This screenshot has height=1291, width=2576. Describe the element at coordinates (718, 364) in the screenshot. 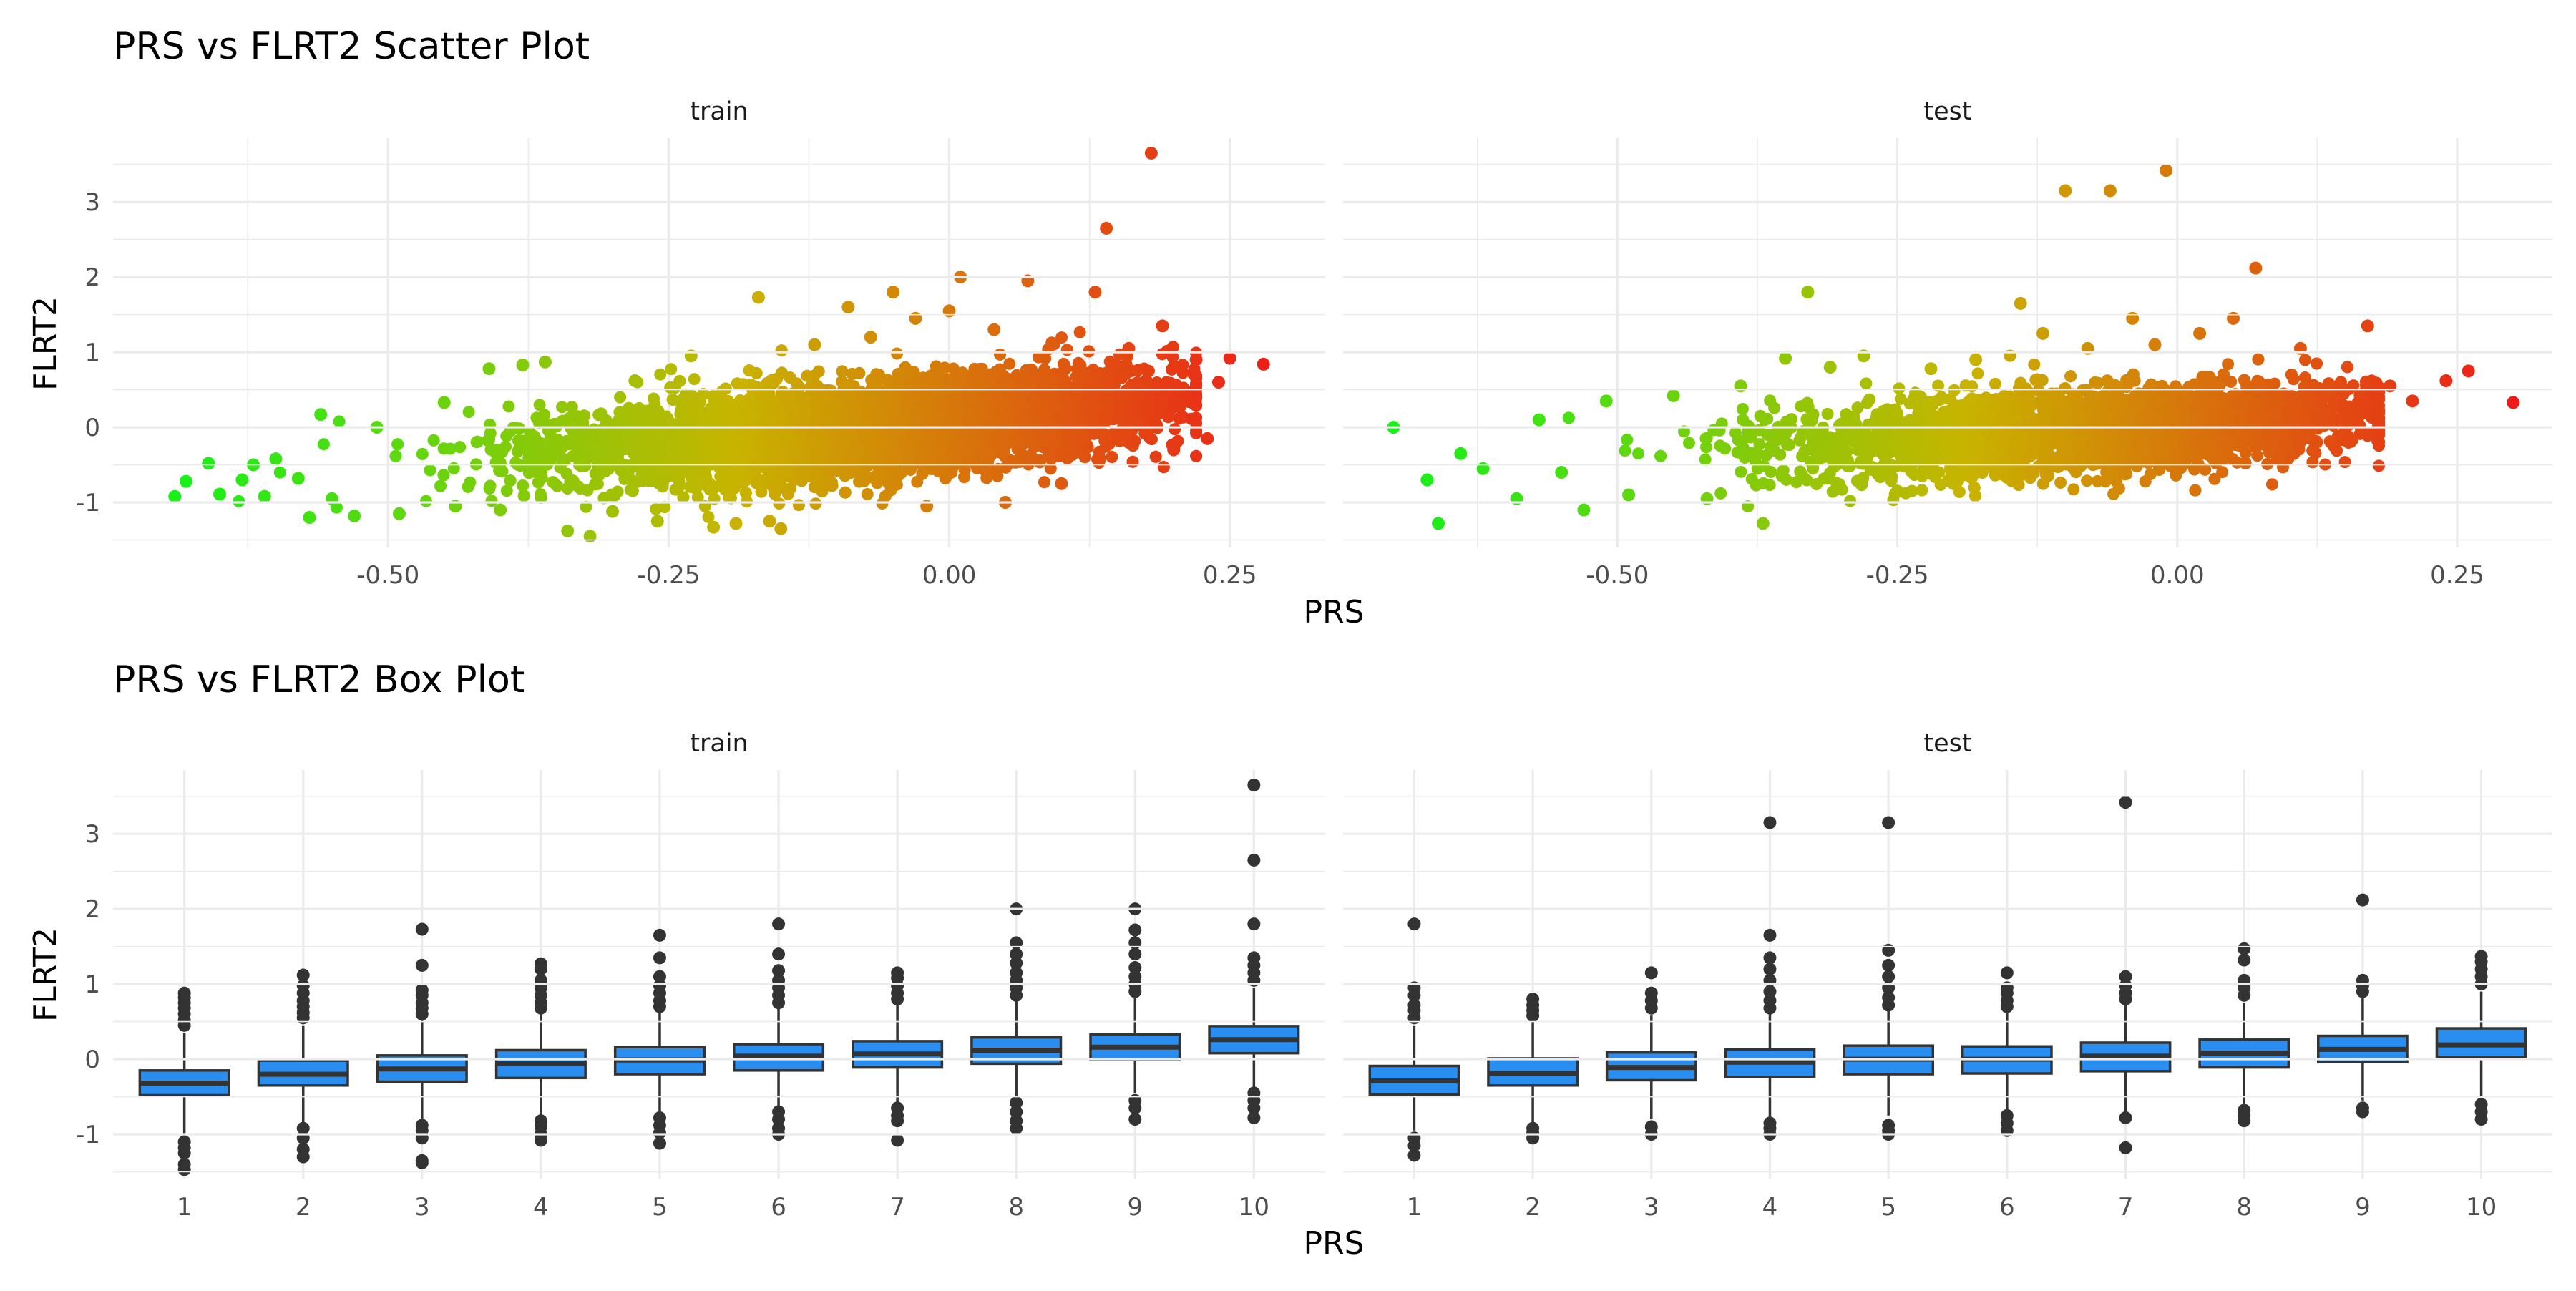

I see `scatter-panel-train: -0.50 -0.25 0.00 0.25` at that location.